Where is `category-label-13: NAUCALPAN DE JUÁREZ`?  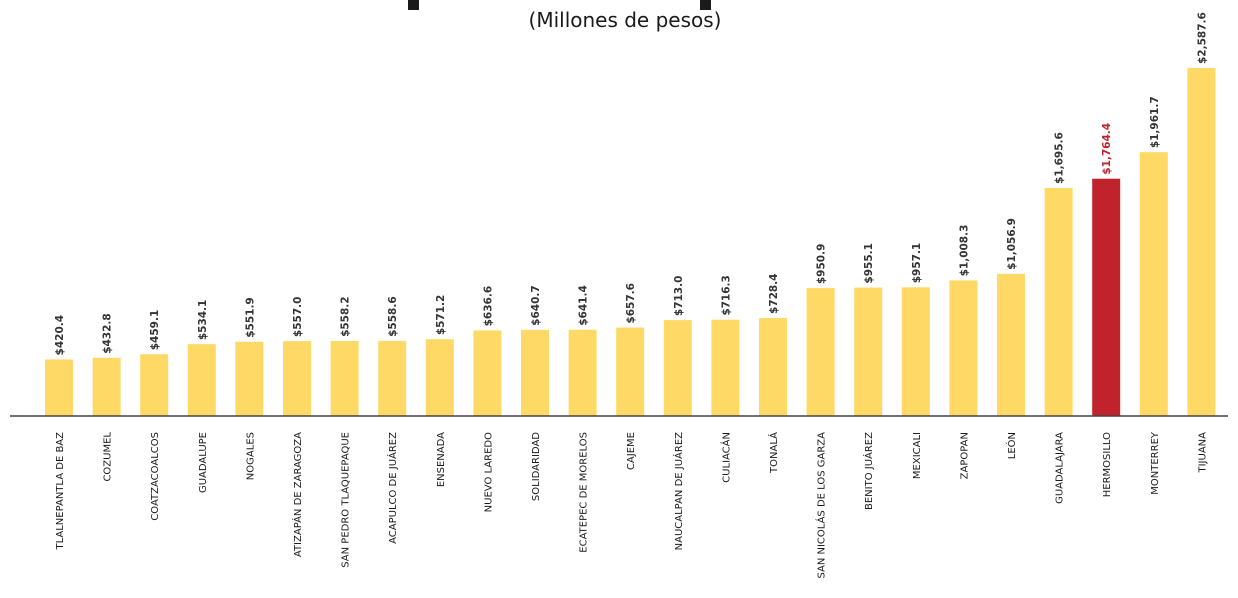
category-label-13: NAUCALPAN DE JUÁREZ is located at coordinates (678, 491).